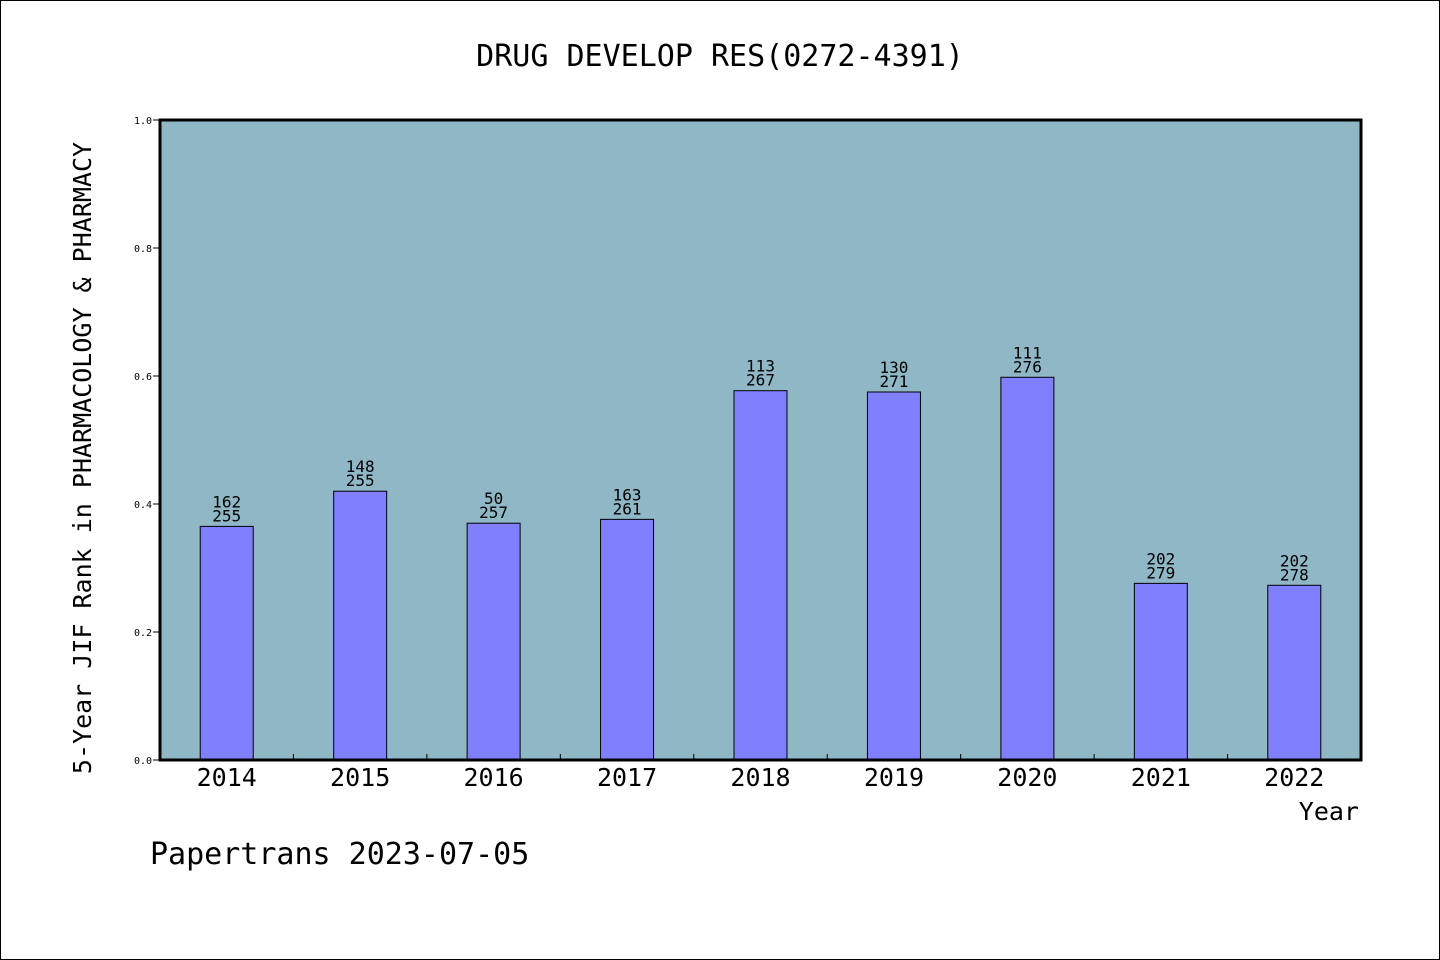 This screenshot has width=1440, height=960. Describe the element at coordinates (227, 777) in the screenshot. I see `x-tick-label: 2014` at that location.